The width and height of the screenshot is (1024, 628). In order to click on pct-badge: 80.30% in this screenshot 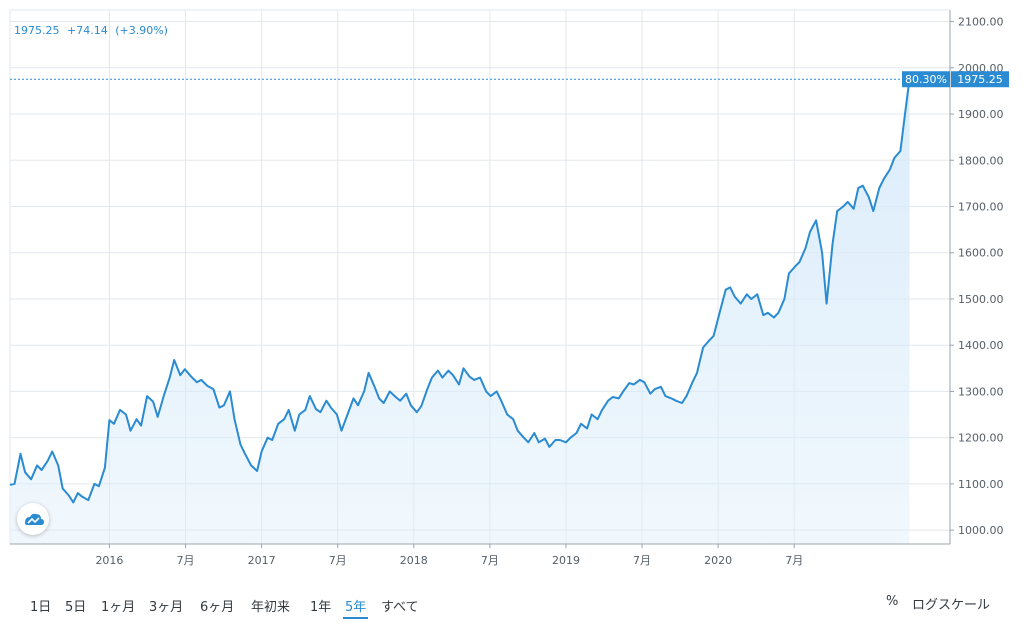, I will do `click(926, 79)`.